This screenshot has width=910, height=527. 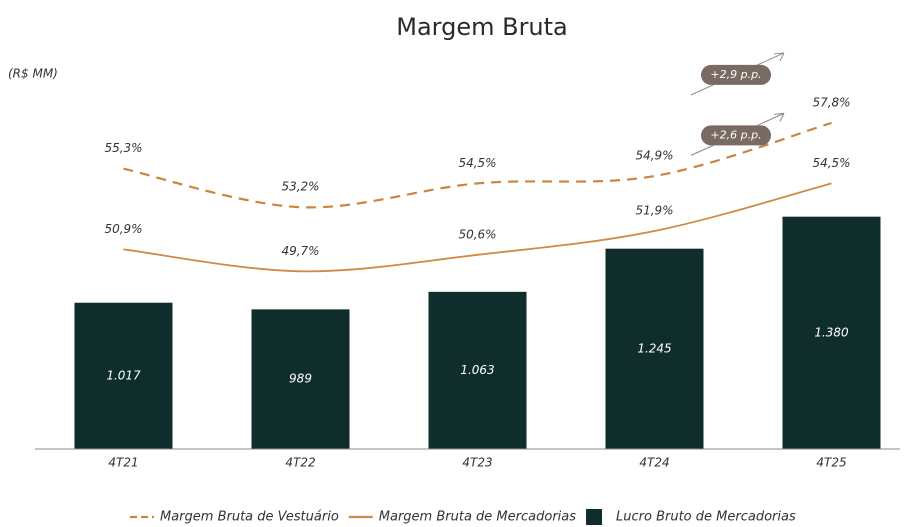 I want to click on bar-value-label: 1.063, so click(x=477, y=370).